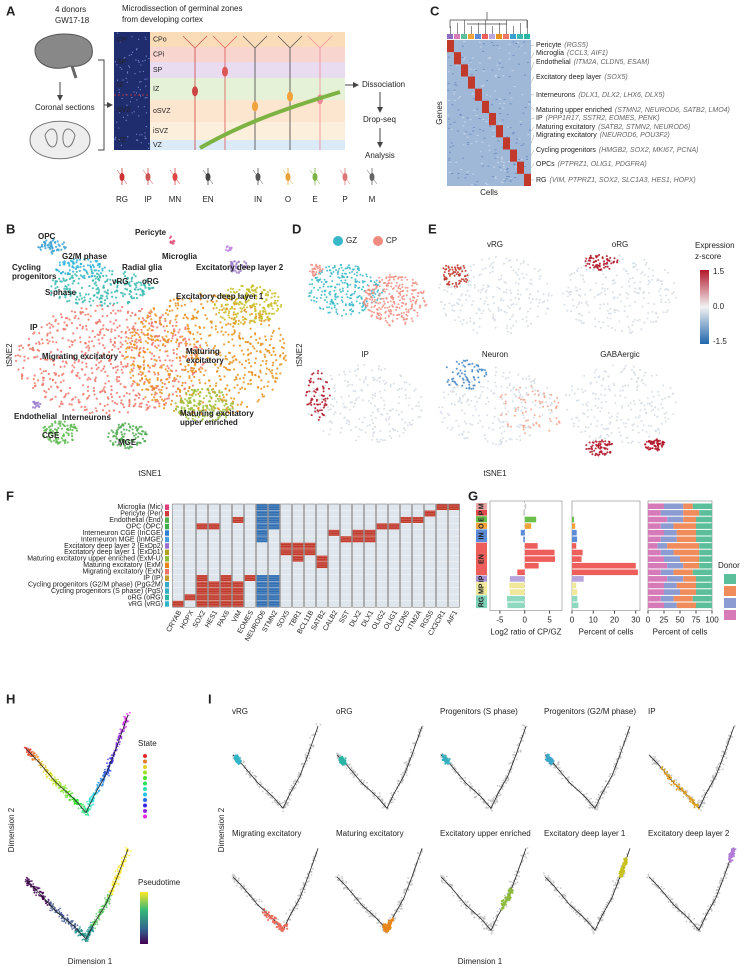 This screenshot has height=968, width=750. What do you see at coordinates (541, 180) in the screenshot?
I see `label: RG` at bounding box center [541, 180].